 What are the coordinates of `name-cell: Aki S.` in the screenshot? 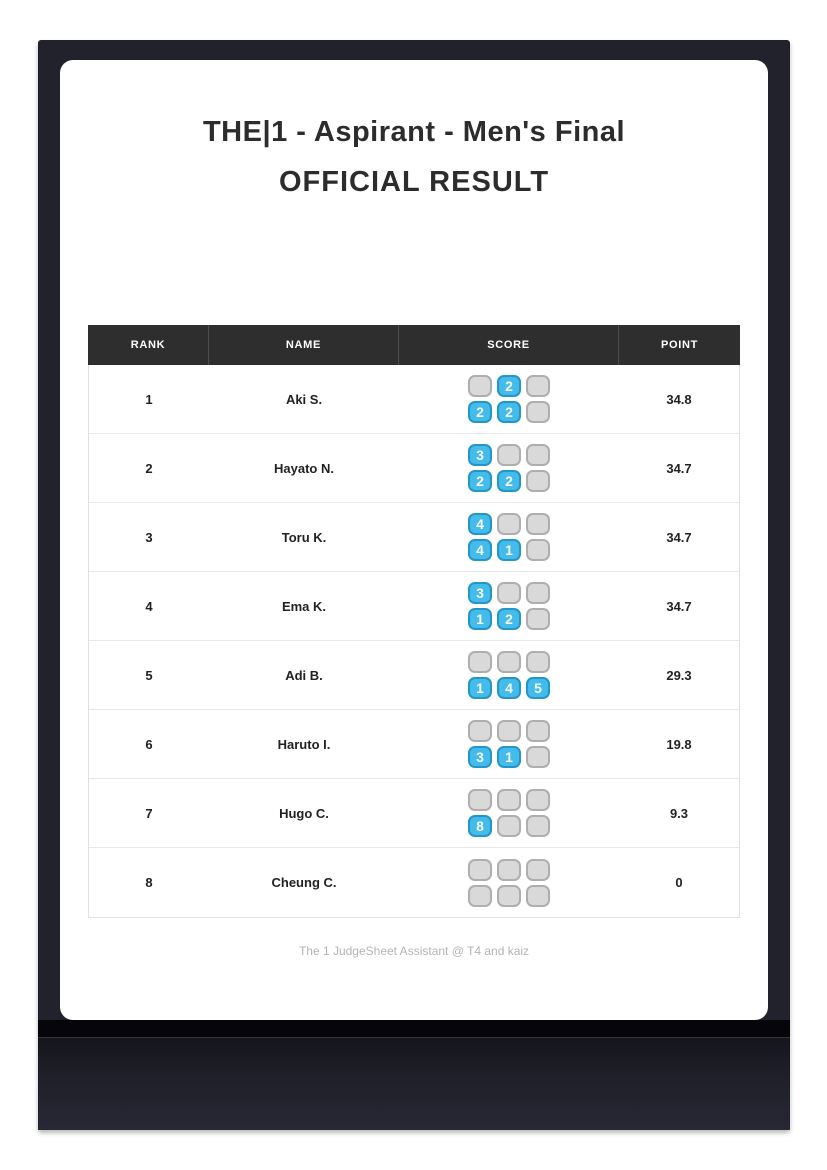 It's located at (304, 399).